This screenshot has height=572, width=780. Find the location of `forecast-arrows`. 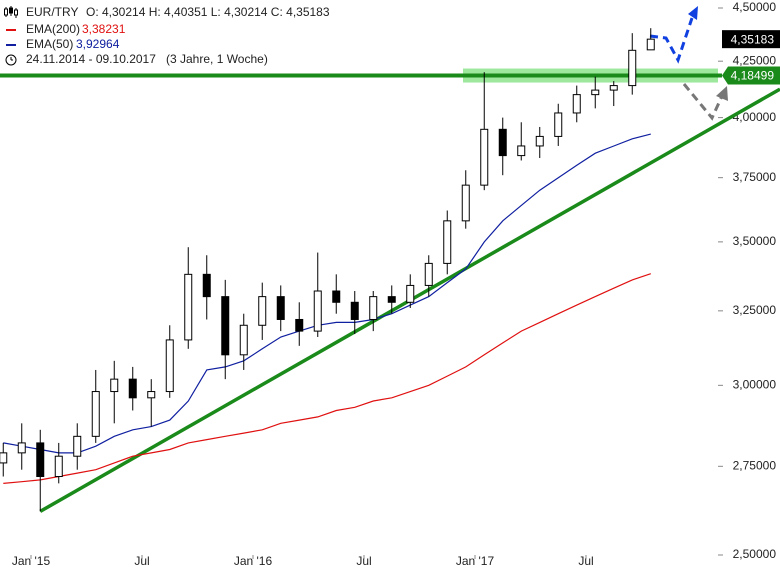

forecast-arrows is located at coordinates (688, 63).